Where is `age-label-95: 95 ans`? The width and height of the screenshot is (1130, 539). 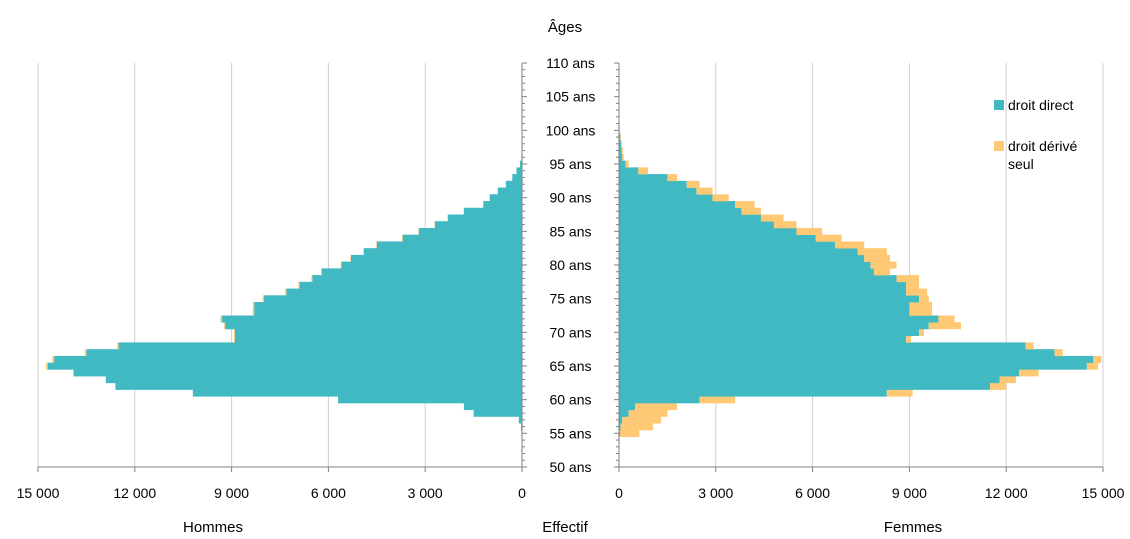 age-label-95: 95 ans is located at coordinates (570, 164).